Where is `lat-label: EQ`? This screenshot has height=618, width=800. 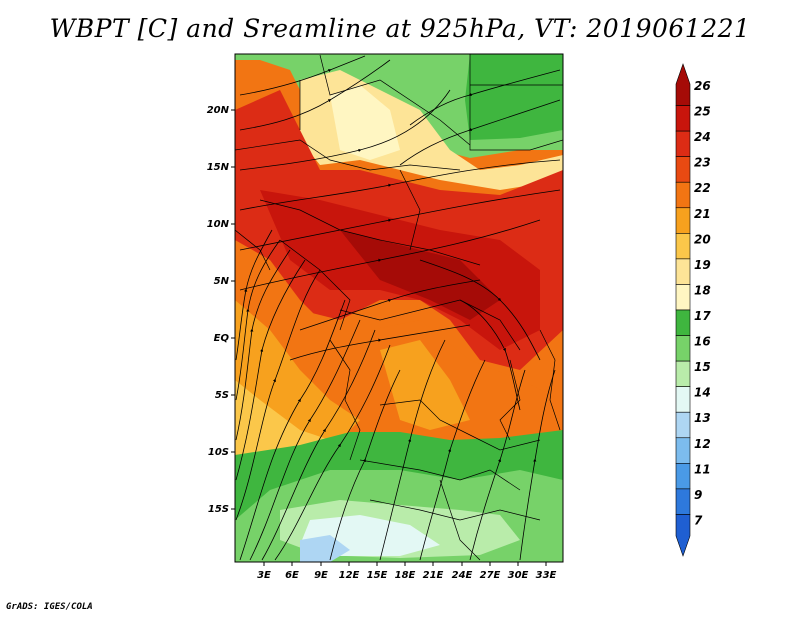 lat-label: EQ is located at coordinates (222, 338).